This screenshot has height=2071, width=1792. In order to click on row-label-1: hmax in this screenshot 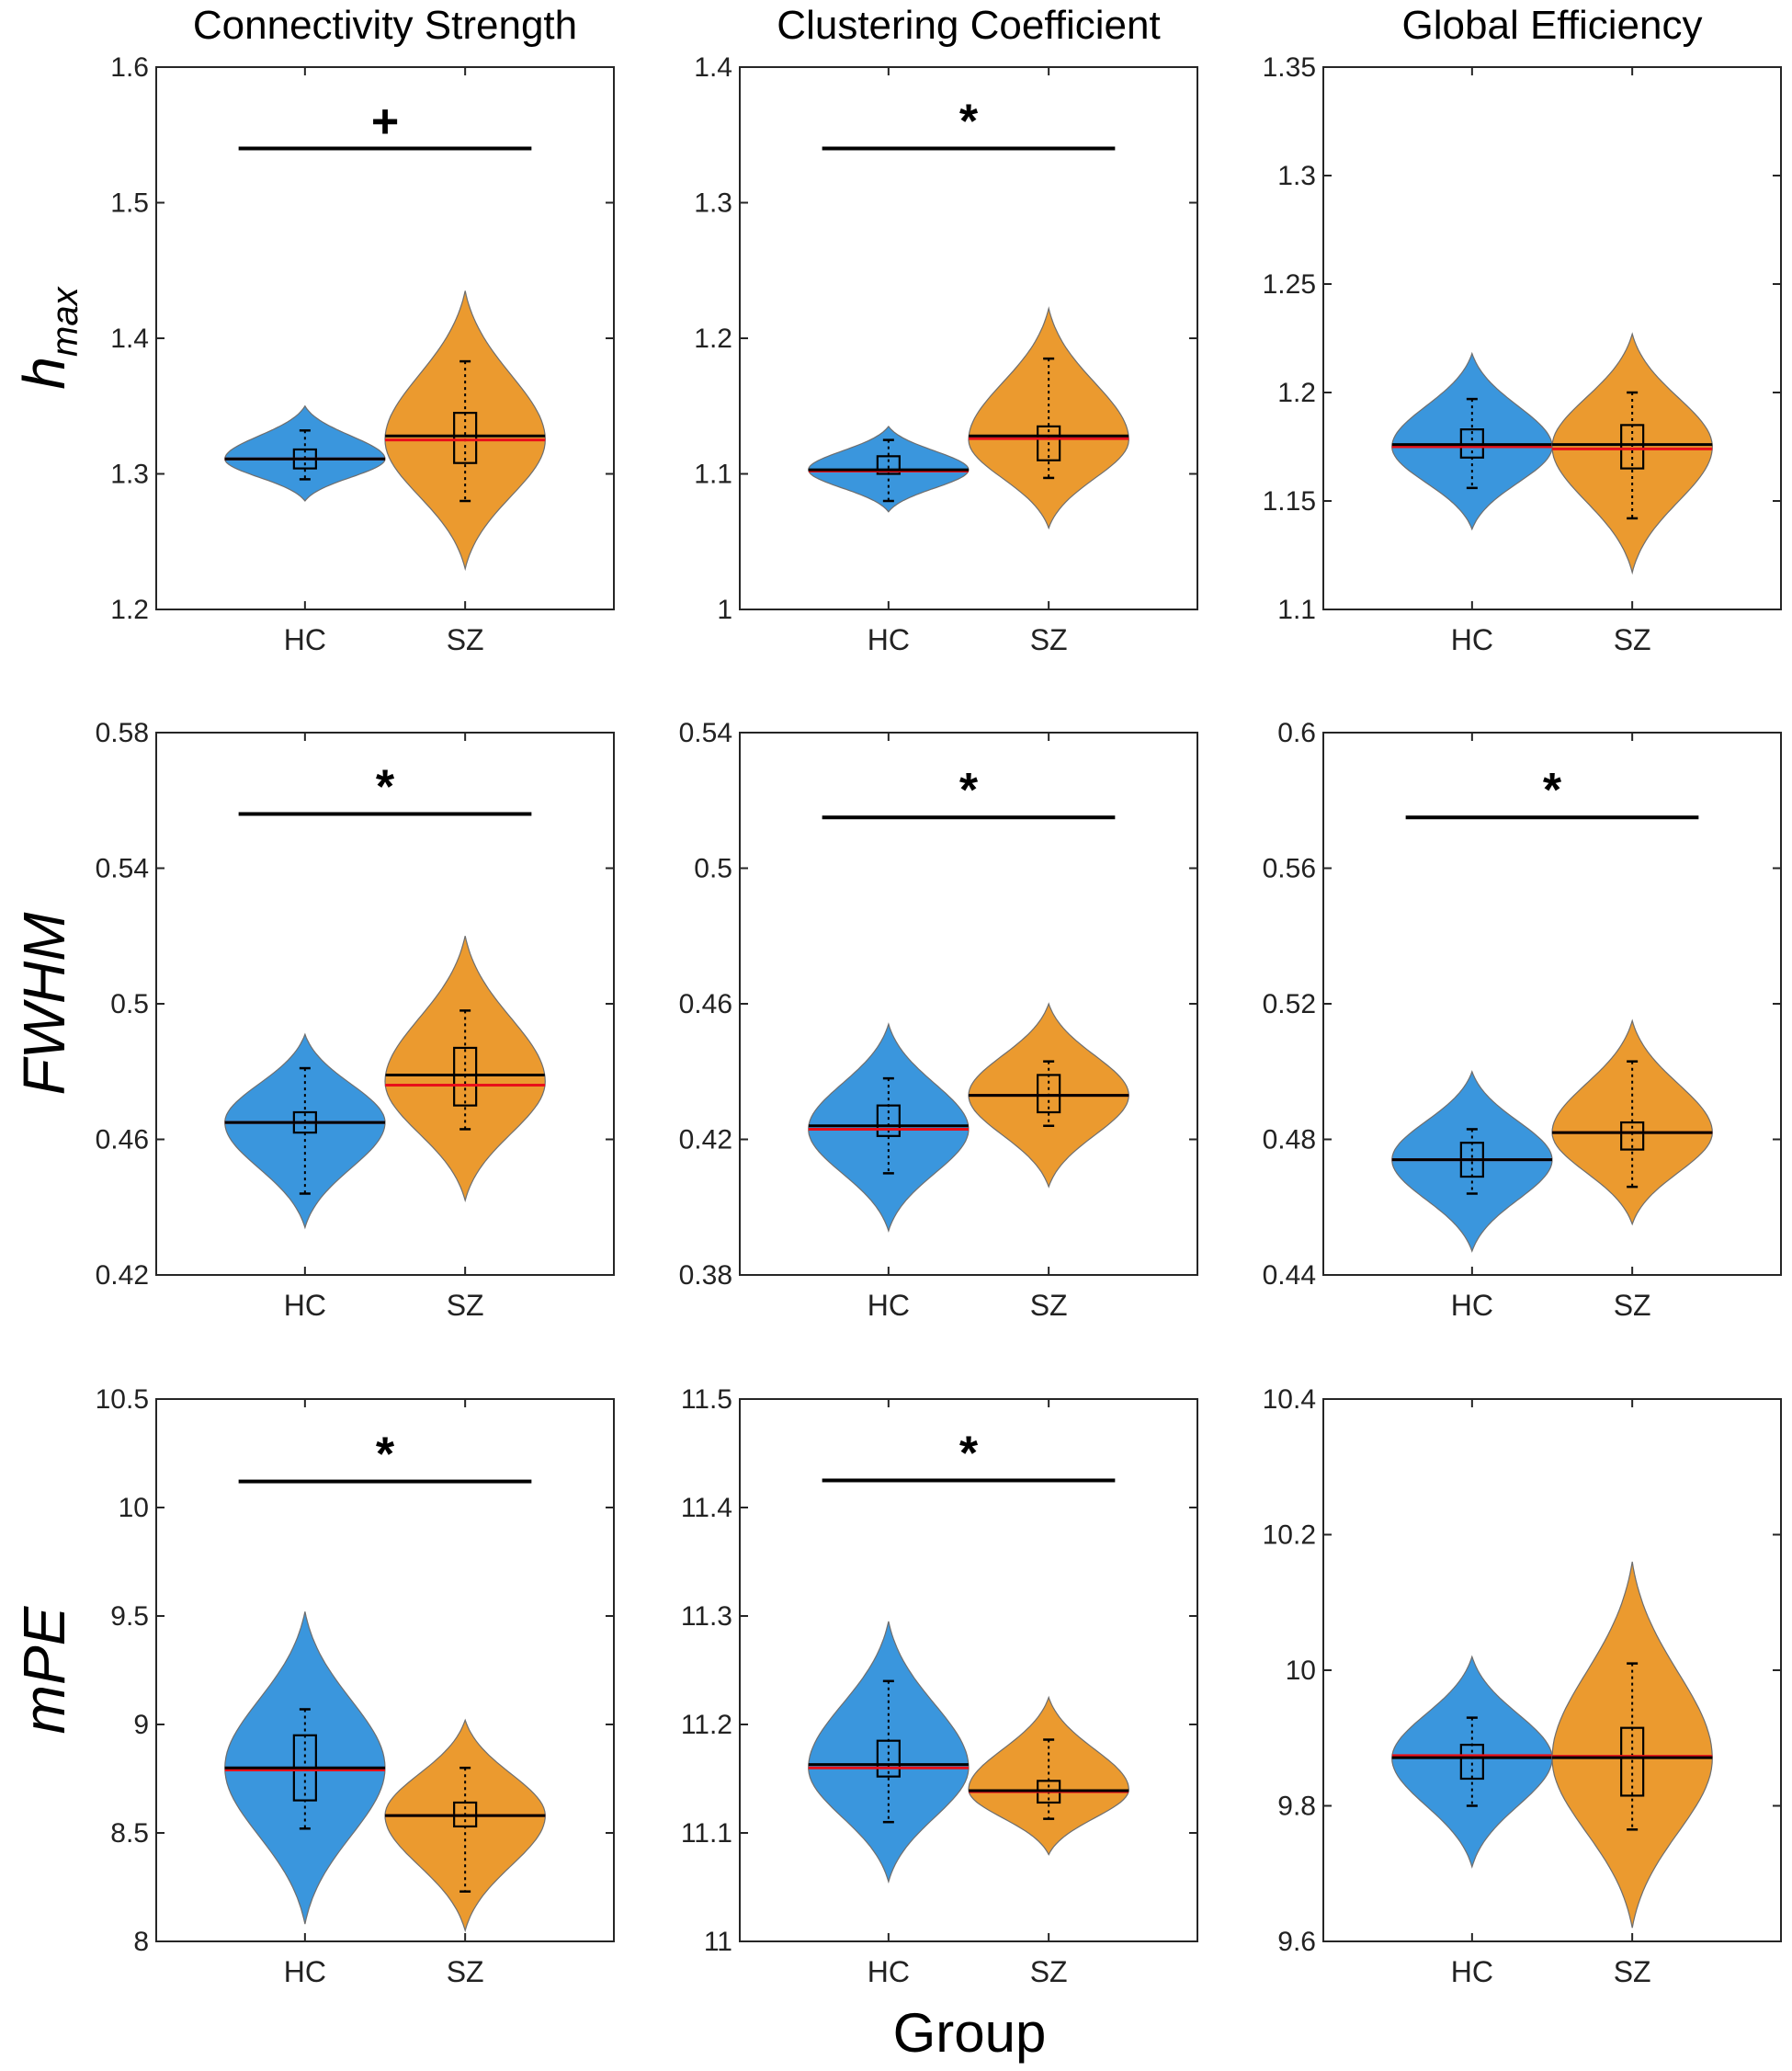, I will do `click(48, 337)`.